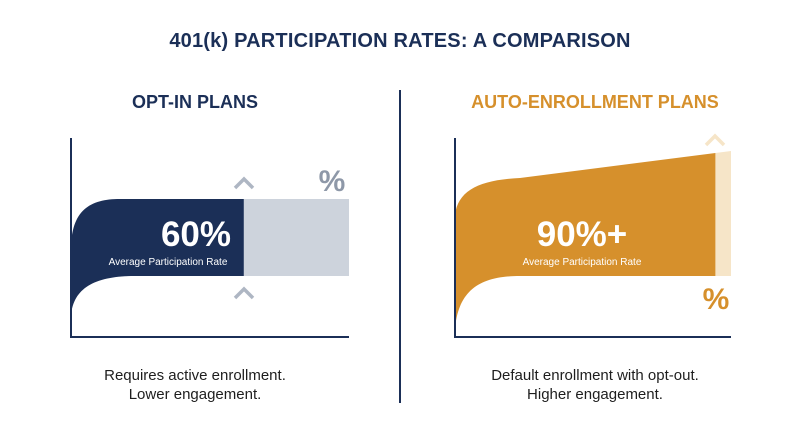 The image size is (800, 447). What do you see at coordinates (595, 375) in the screenshot?
I see `auto-caption-line-1: Default enrollment with opt-out.` at bounding box center [595, 375].